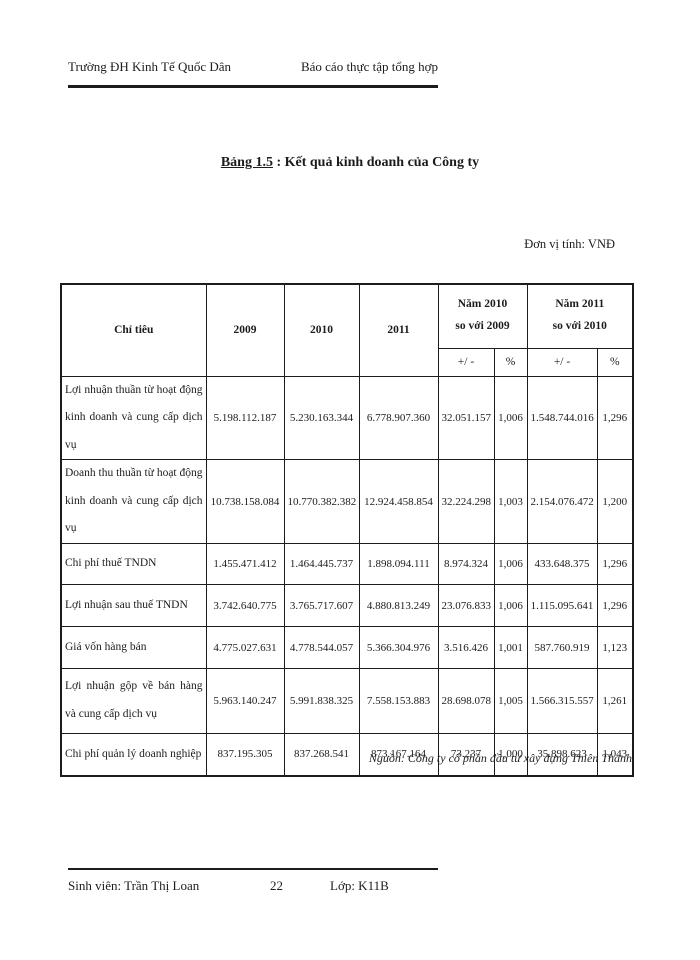 The image size is (700, 960). Describe the element at coordinates (133, 564) in the screenshot. I see `cell-indicator: Chi phí thuế TNDN` at that location.